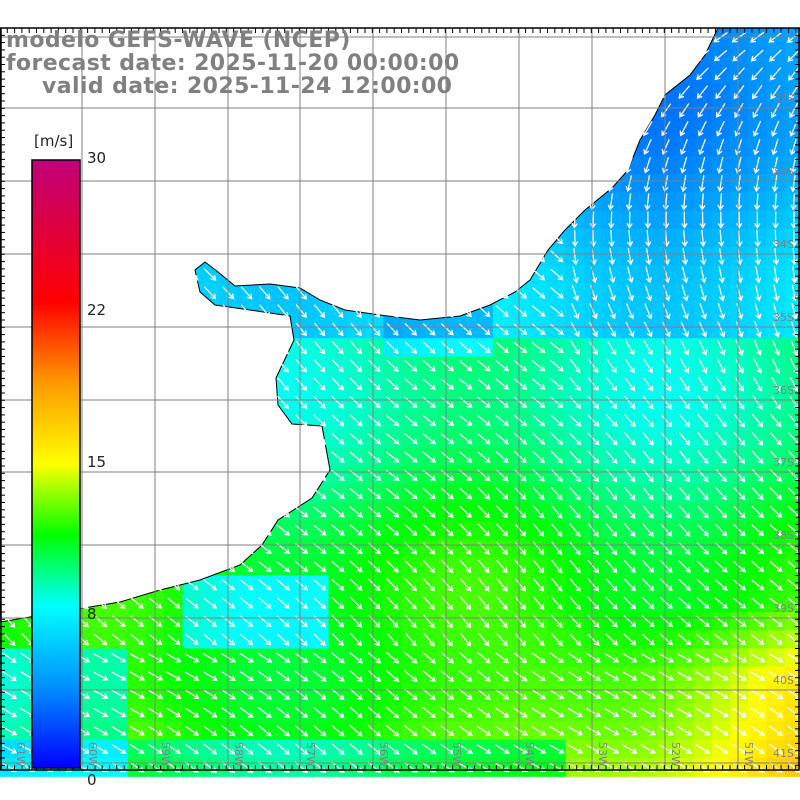  I want to click on latitude-label: 37S, so click(783, 462).